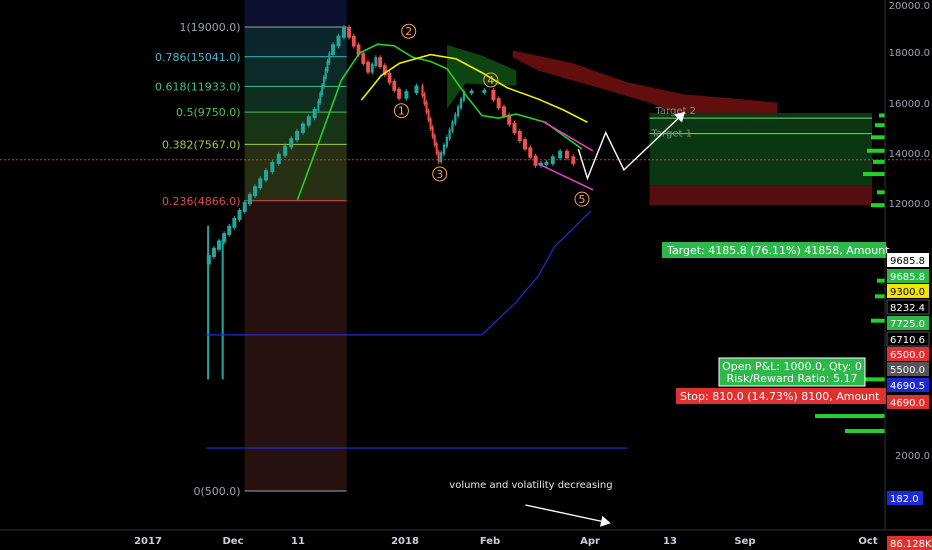 The width and height of the screenshot is (932, 550). I want to click on pnl-box, so click(792, 372).